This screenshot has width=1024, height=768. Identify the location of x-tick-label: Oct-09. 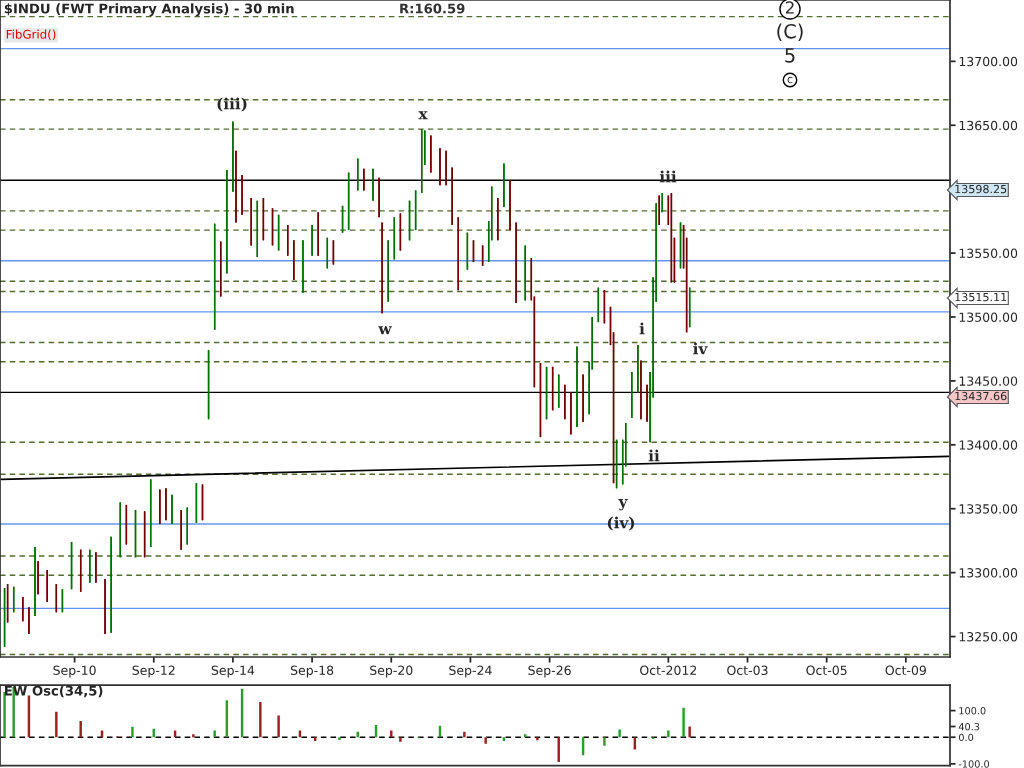
(905, 670).